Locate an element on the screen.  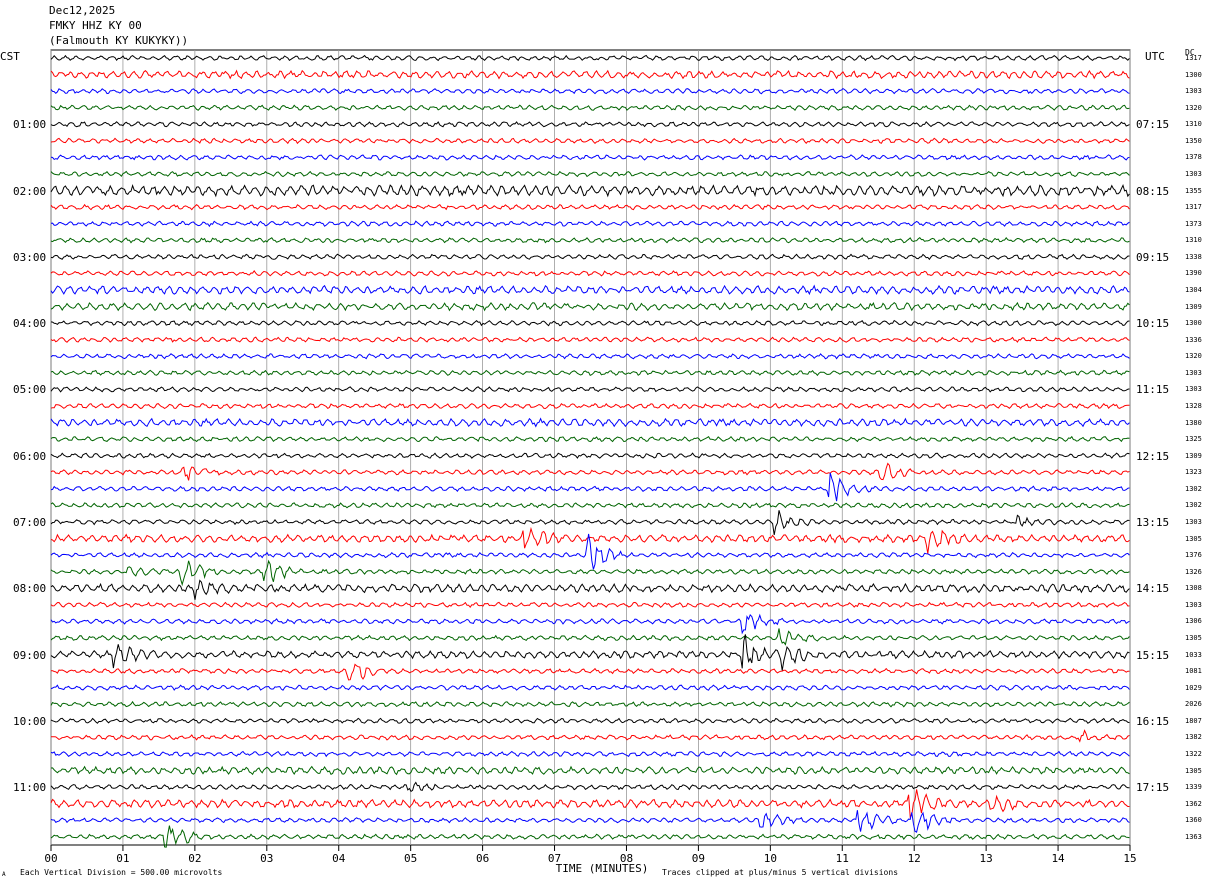
dc-offset-label: 1322 is located at coordinates (1193, 753).